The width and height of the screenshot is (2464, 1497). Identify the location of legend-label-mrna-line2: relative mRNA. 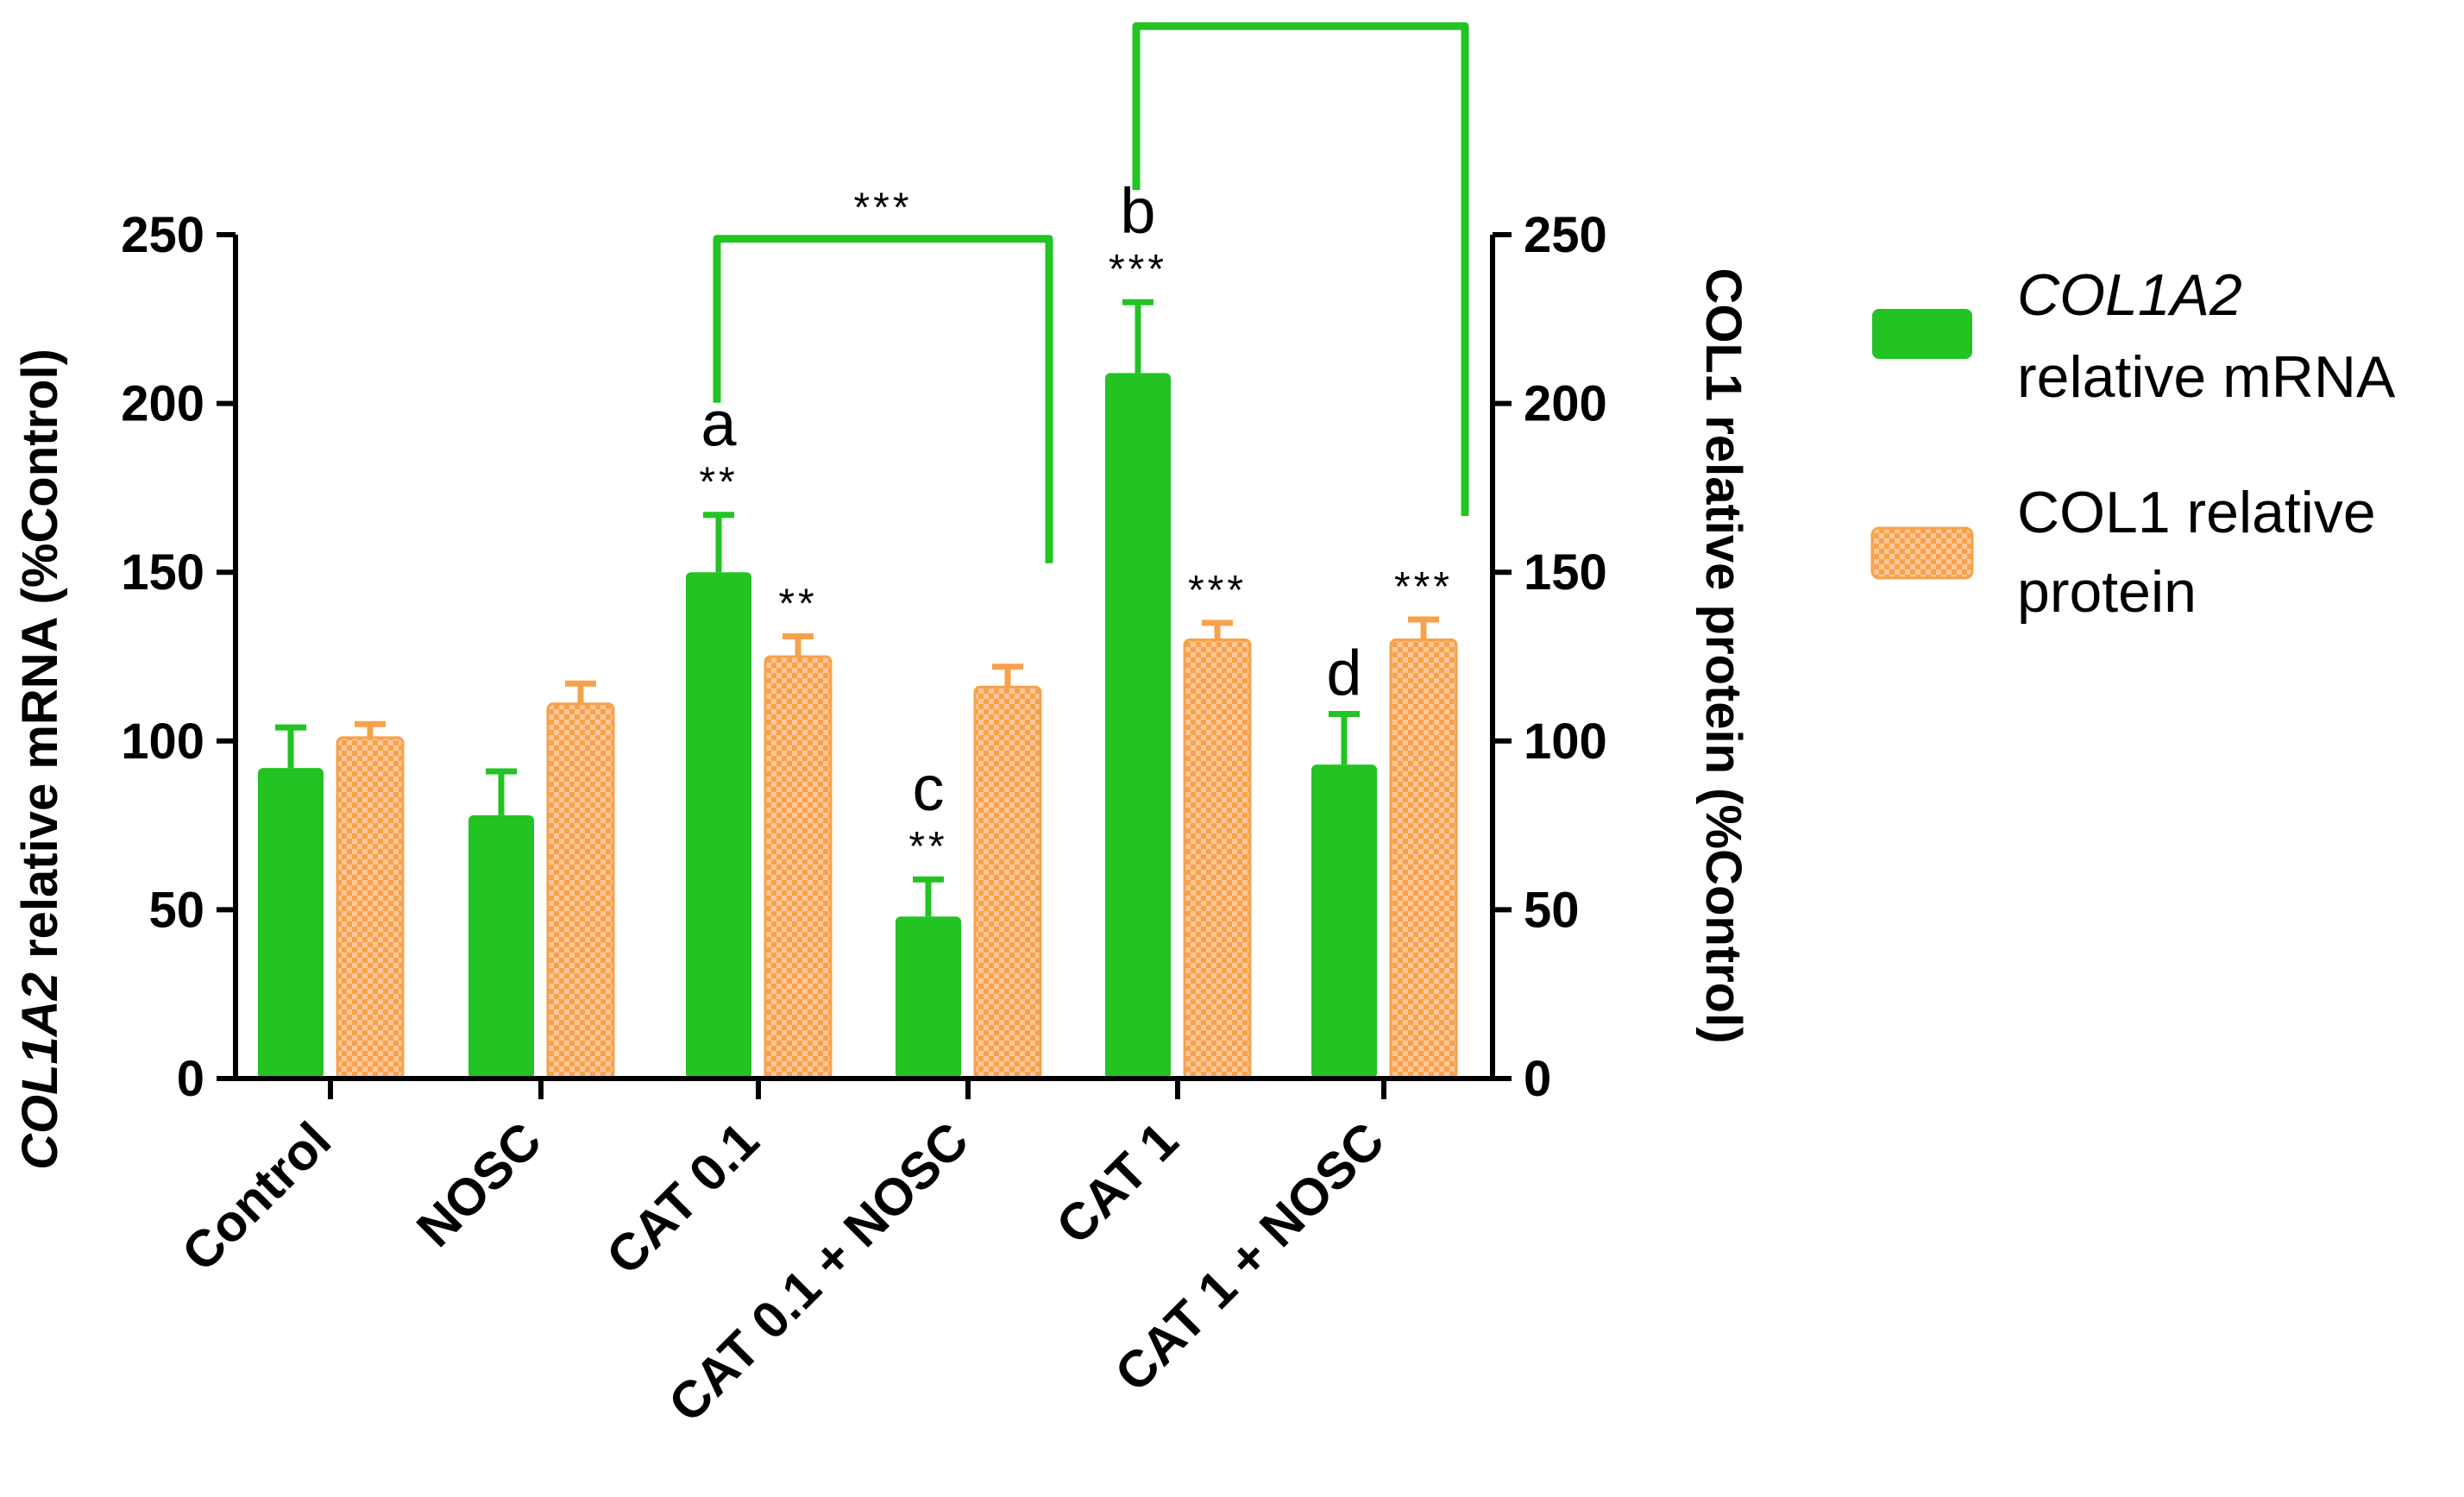
(2206, 377).